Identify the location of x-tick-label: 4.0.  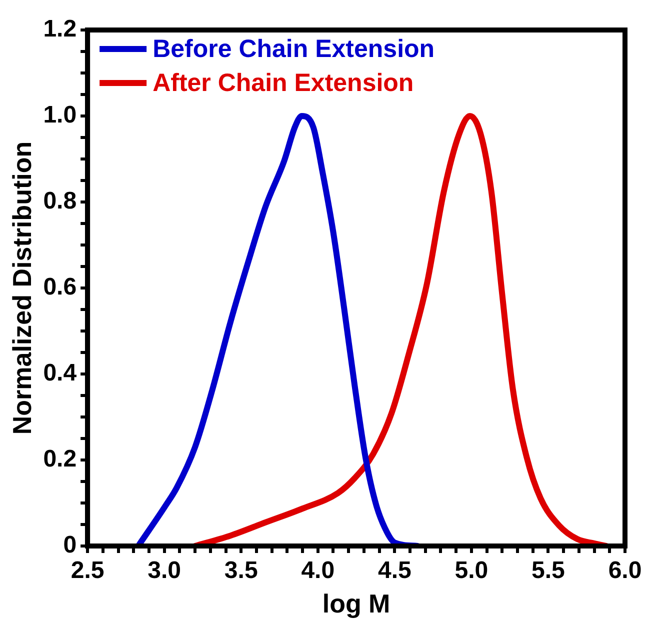
(318, 570).